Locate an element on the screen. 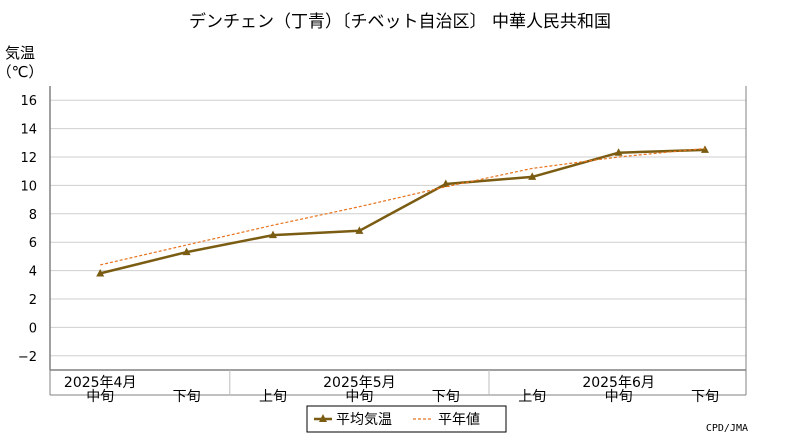 The width and height of the screenshot is (800, 440). x-month-label: 2025年6月 is located at coordinates (618, 383).